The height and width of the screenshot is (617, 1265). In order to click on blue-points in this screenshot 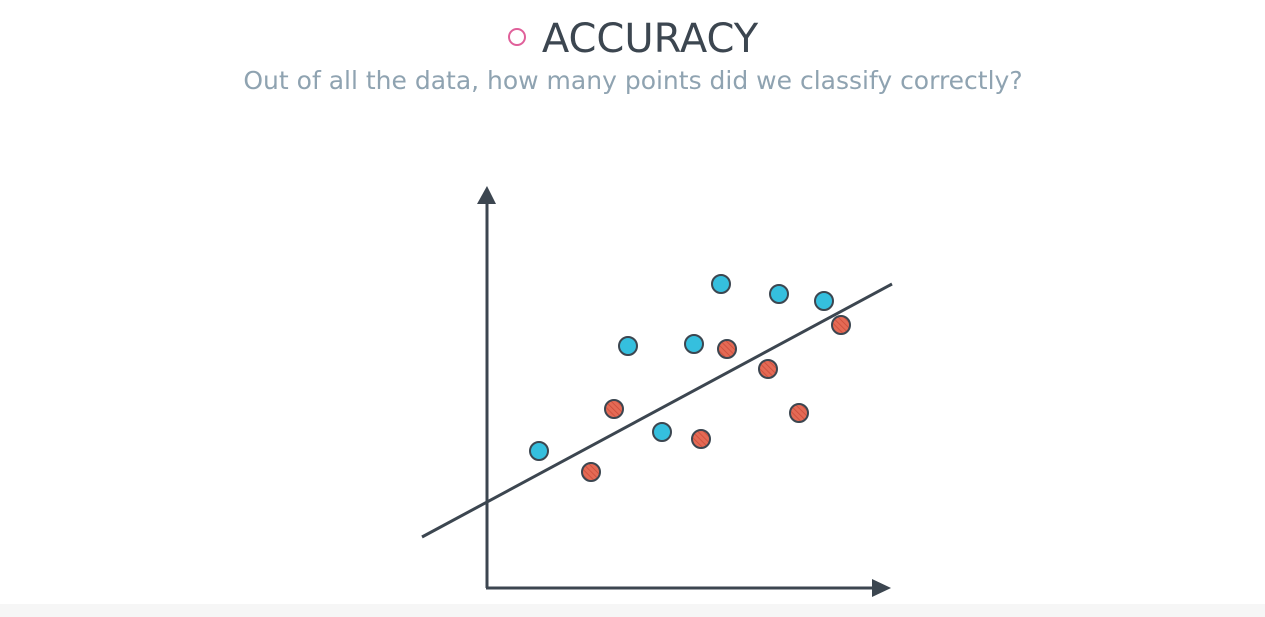, I will do `click(681, 367)`.